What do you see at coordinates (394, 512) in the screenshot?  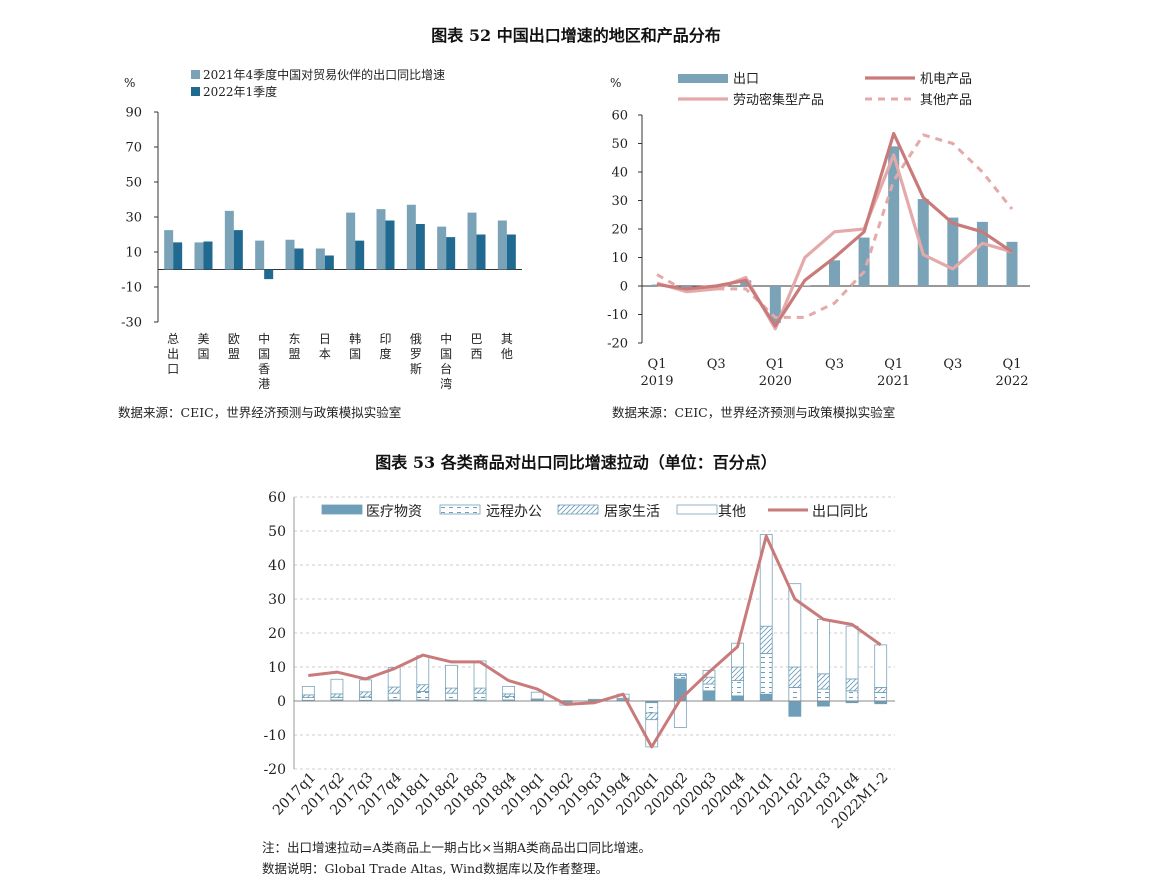 I see `legend-label: 医疗物资` at bounding box center [394, 512].